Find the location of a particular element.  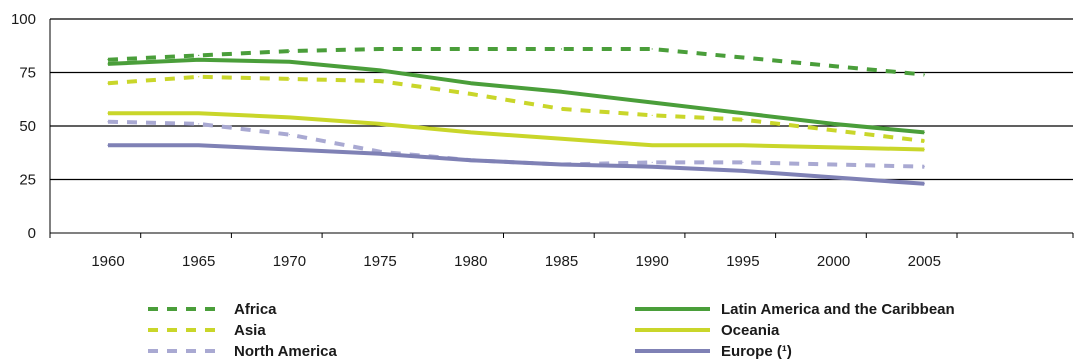

y-tick-label: 100 is located at coordinates (23, 19).